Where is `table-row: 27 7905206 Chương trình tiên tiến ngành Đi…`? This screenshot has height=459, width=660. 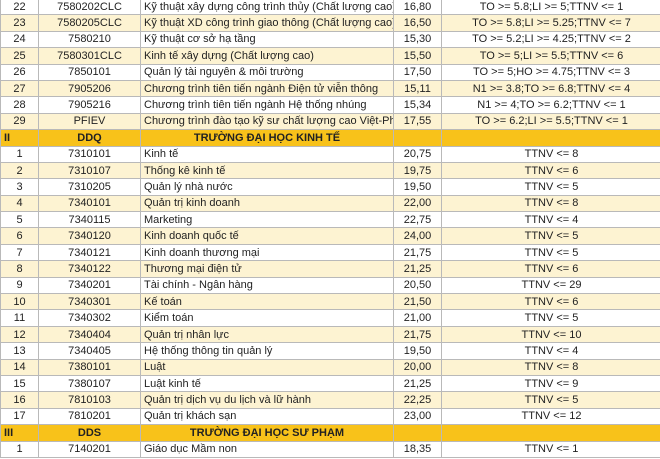
table-row: 27 7905206 Chương trình tiên tiến ngành Đi… is located at coordinates (330, 88).